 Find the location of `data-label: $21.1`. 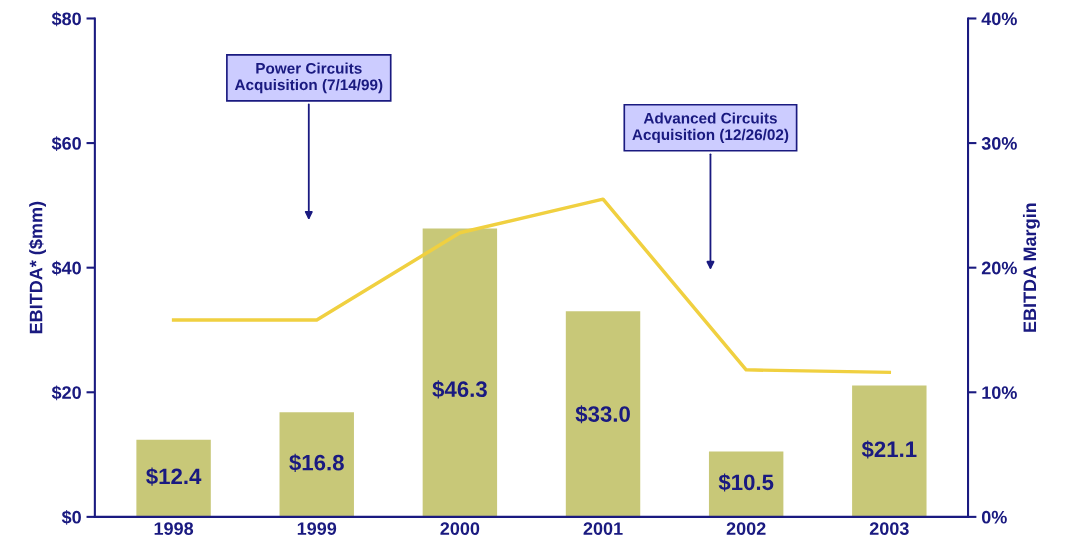

data-label: $21.1 is located at coordinates (889, 449).